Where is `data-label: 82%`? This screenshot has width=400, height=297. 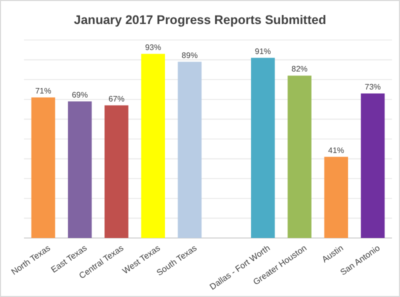
data-label: 82% is located at coordinates (300, 69).